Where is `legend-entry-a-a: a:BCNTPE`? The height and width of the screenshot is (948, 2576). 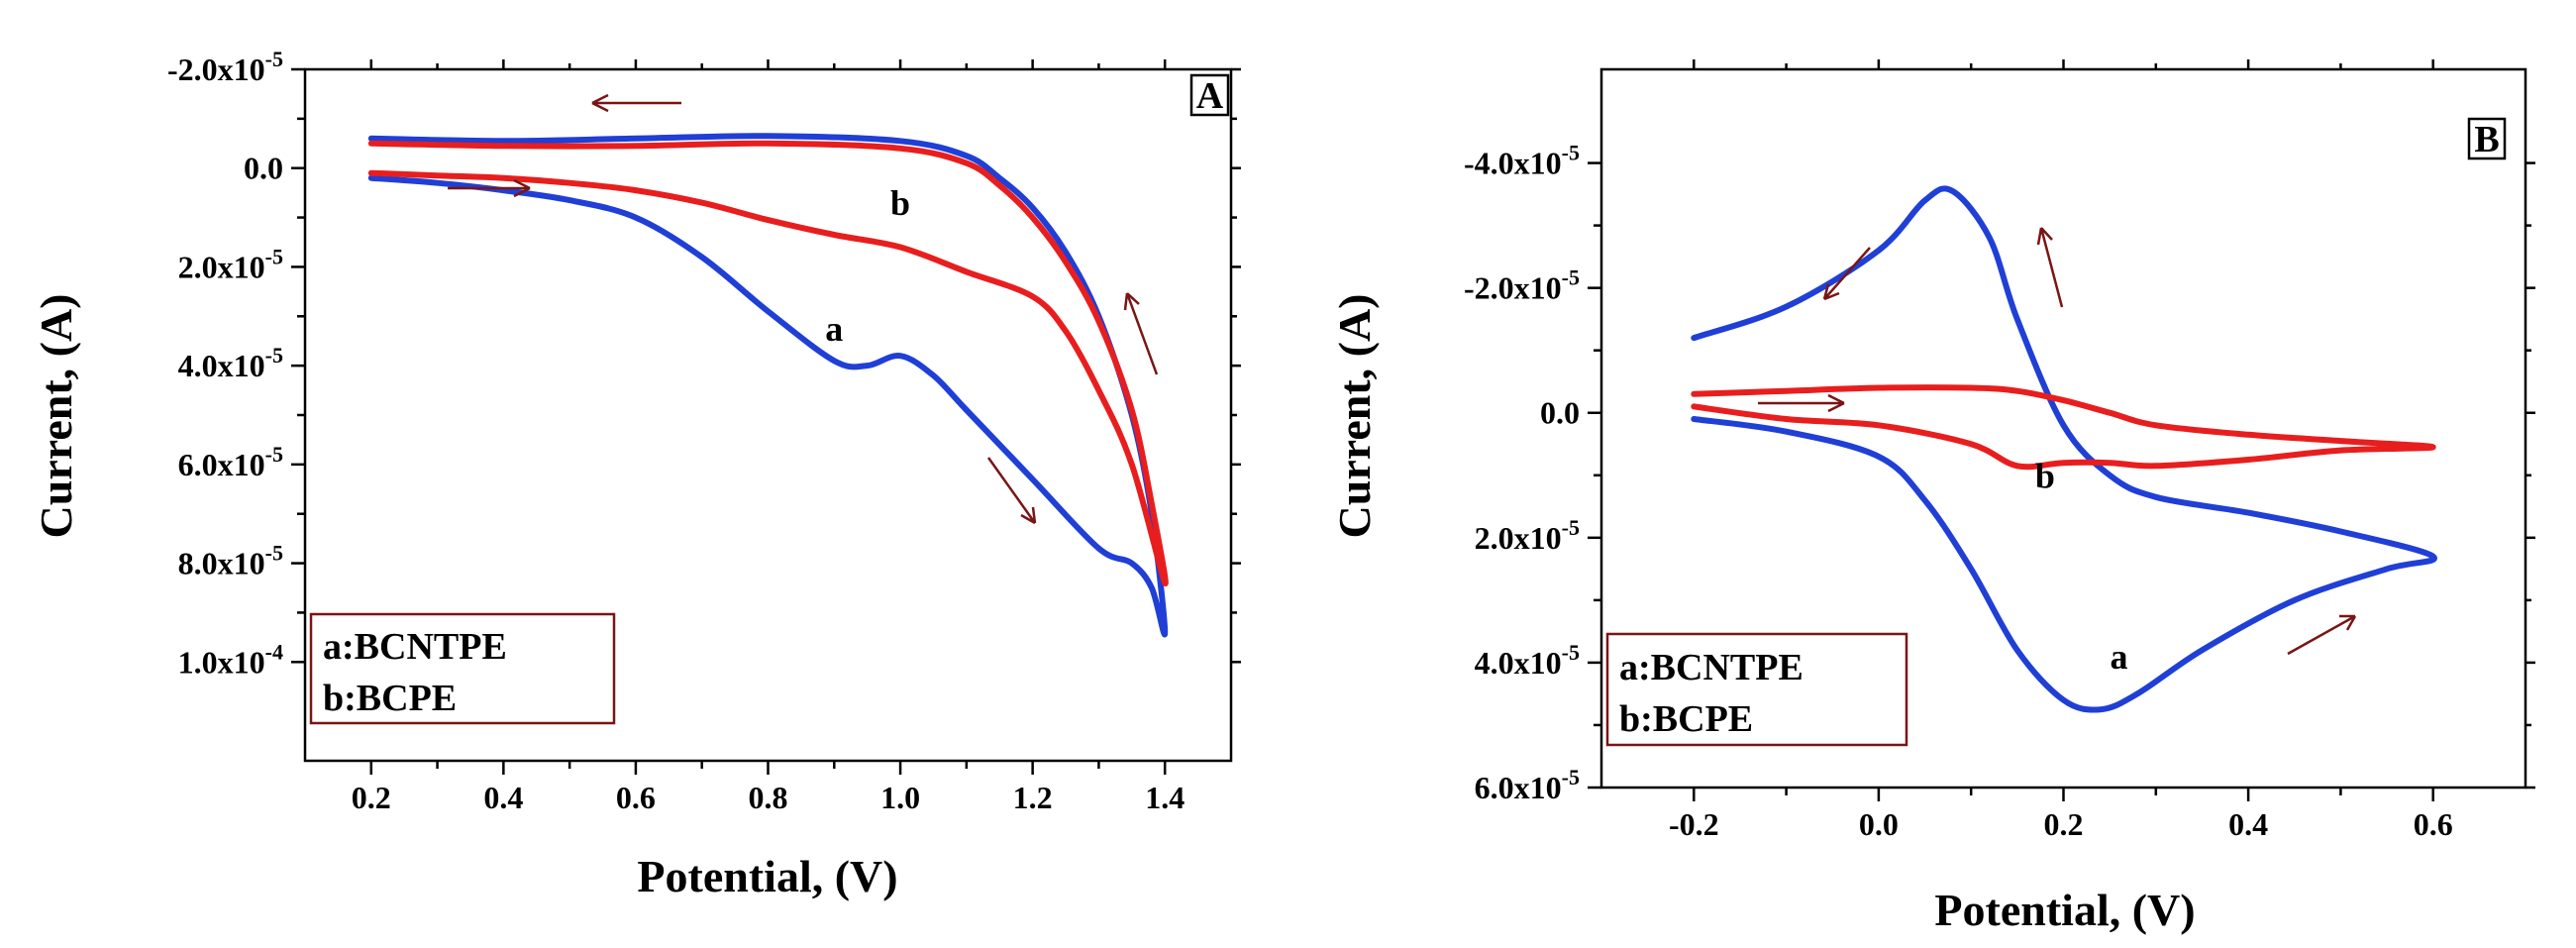 legend-entry-a-a: a:BCNTPE is located at coordinates (415, 647).